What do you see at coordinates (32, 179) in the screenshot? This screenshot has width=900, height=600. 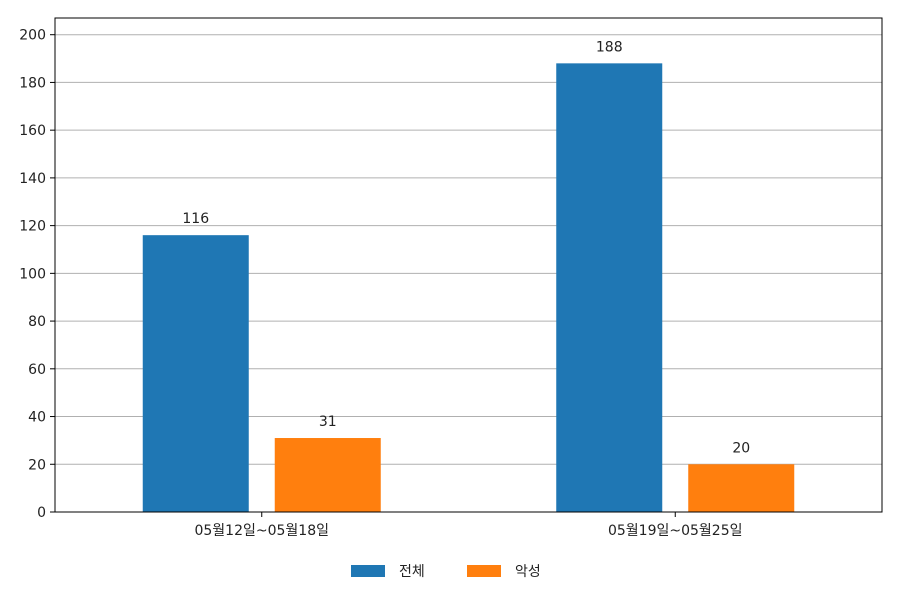 I see `y-tick-label: 140` at bounding box center [32, 179].